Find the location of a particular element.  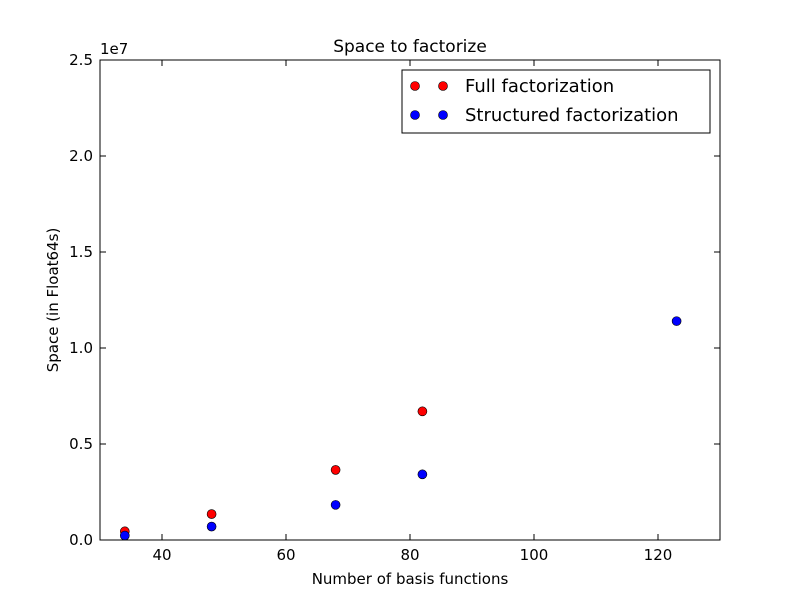

legend-marker-structured-factorization-left is located at coordinates (415, 115).